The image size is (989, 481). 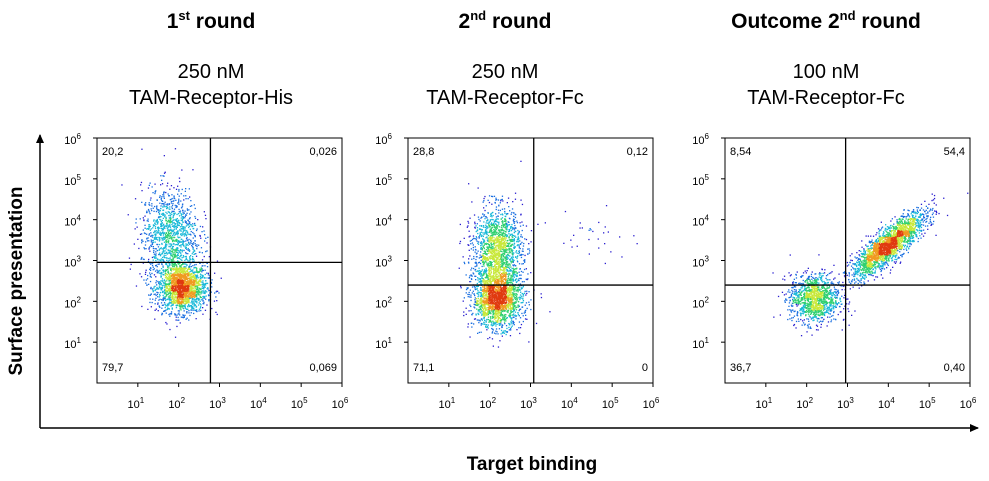 What do you see at coordinates (211, 98) in the screenshot?
I see `panel-reagent: TAM-Receptor-His` at bounding box center [211, 98].